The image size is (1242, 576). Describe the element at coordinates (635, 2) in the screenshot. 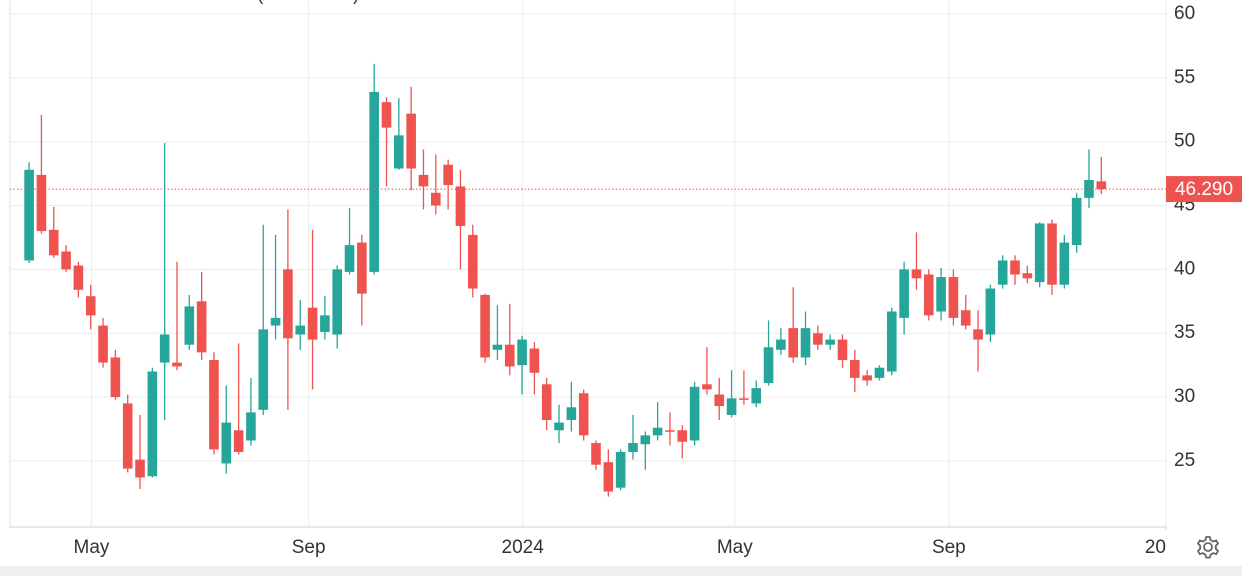

I see `ohlc-key: C` at that location.